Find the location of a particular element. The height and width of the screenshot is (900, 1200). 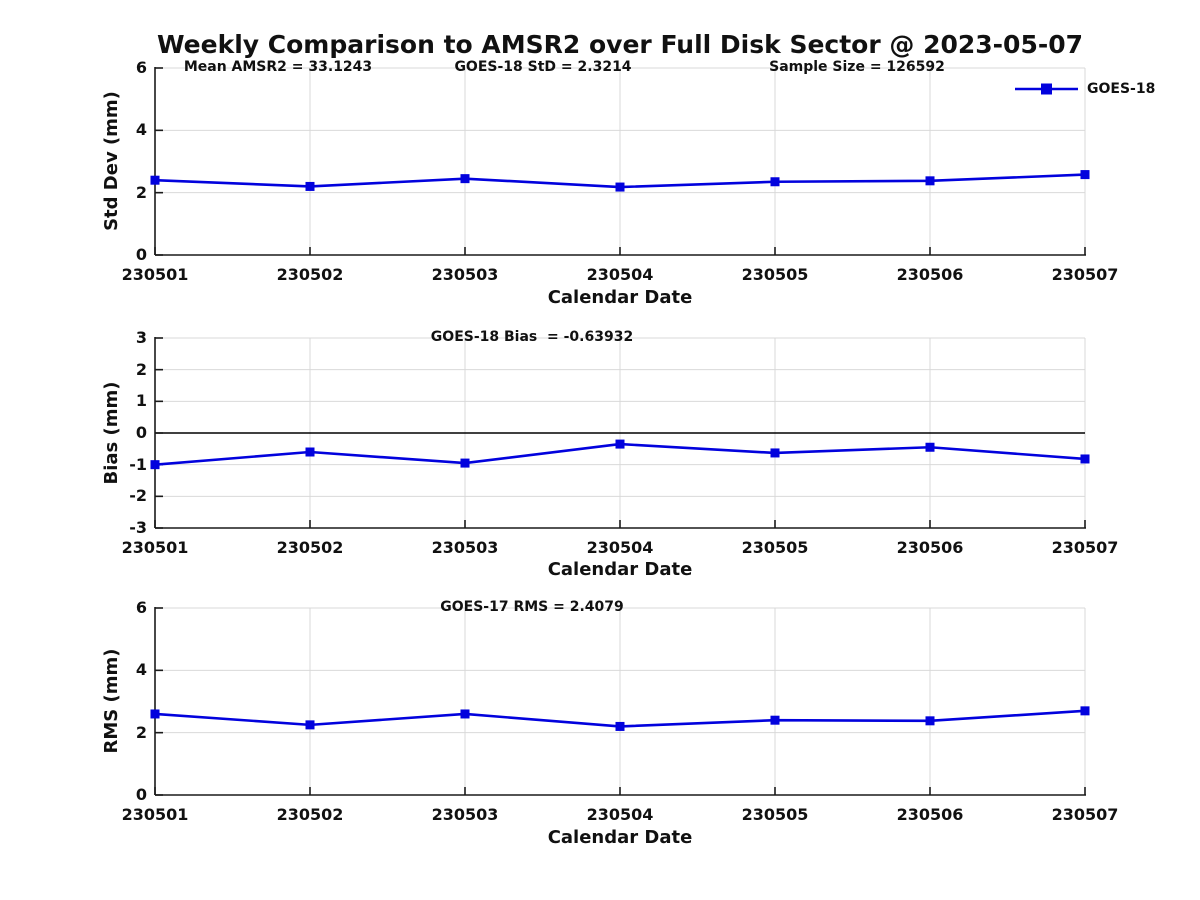

subplot-annotation: GOES-18 Bias = -0.63932 is located at coordinates (532, 337).